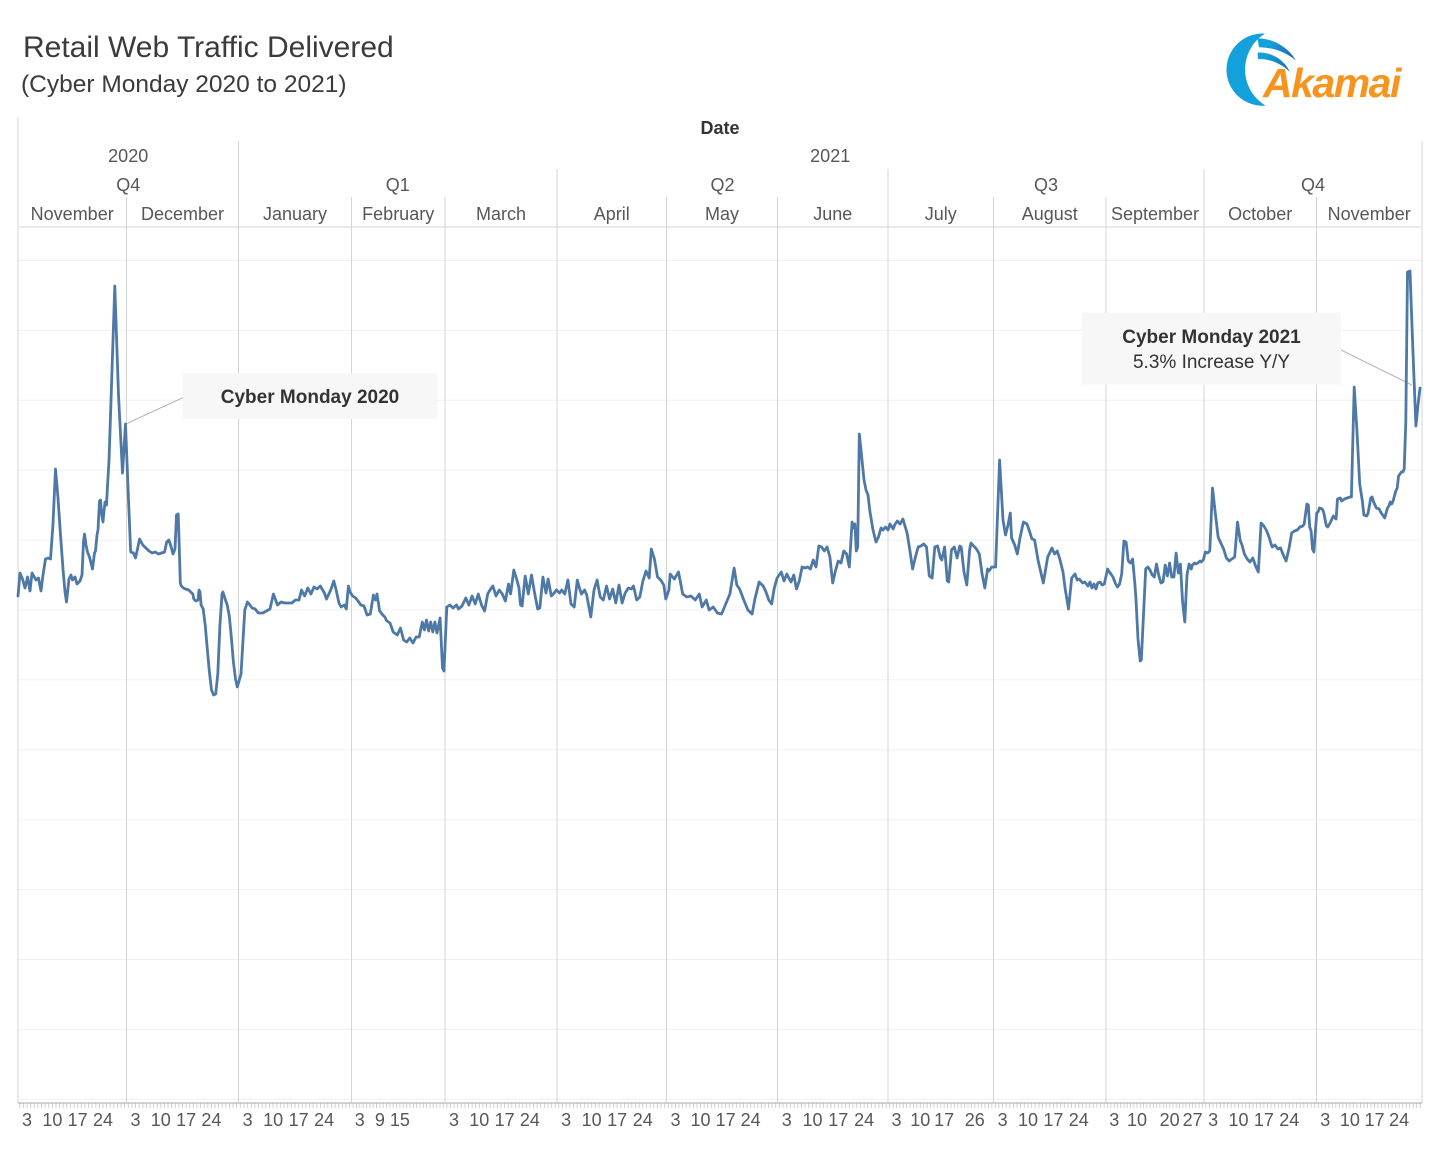  I want to click on svg-text: December, so click(182, 214).